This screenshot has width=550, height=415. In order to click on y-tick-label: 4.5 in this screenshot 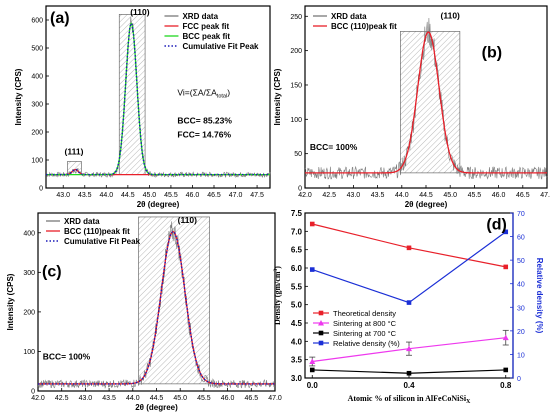, I will do `click(297, 323)`.